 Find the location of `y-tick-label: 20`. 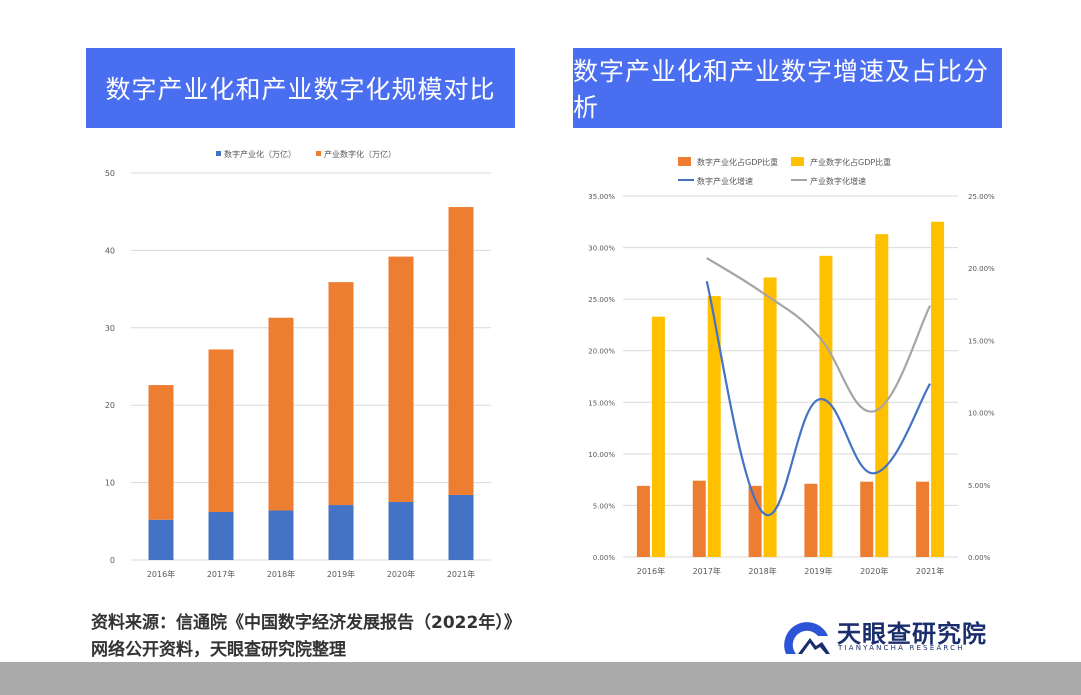

y-tick-label: 20 is located at coordinates (110, 405).